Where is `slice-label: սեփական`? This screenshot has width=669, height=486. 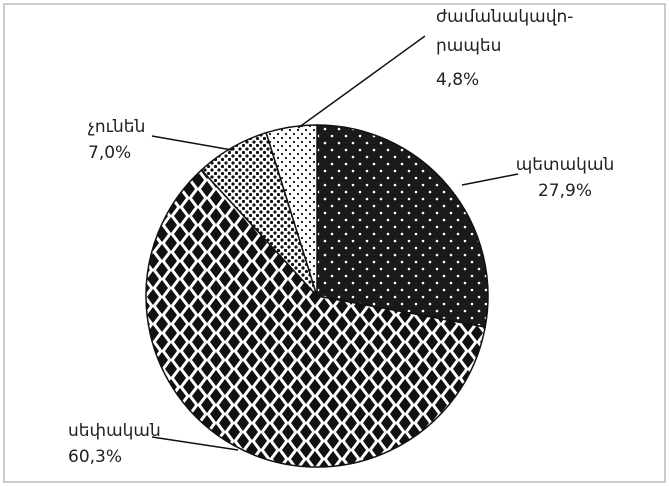 slice-label: սեփական is located at coordinates (114, 431).